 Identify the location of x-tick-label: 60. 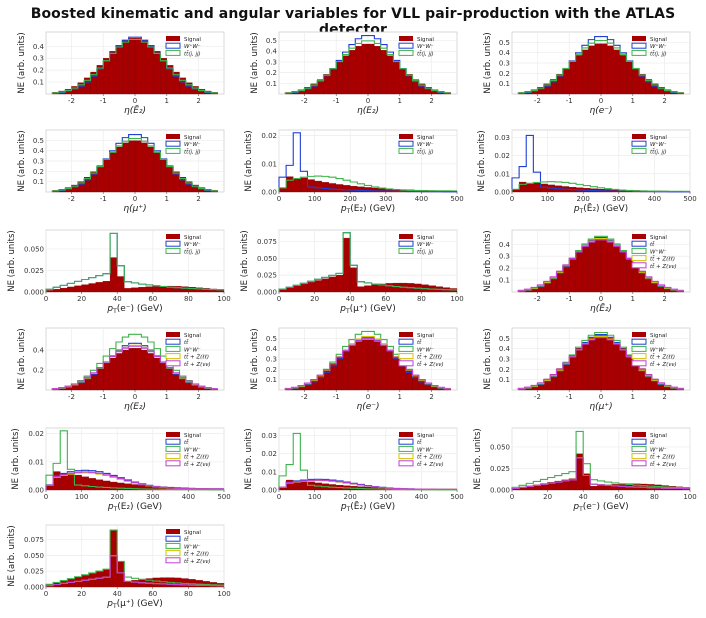
(618, 497).